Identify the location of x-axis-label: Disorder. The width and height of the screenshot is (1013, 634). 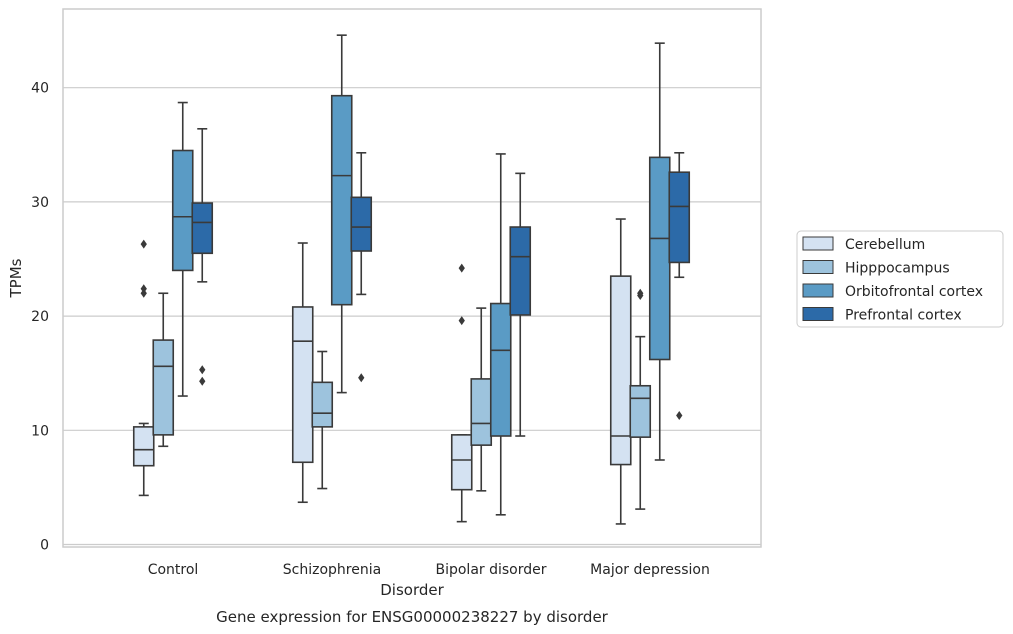
(412, 590).